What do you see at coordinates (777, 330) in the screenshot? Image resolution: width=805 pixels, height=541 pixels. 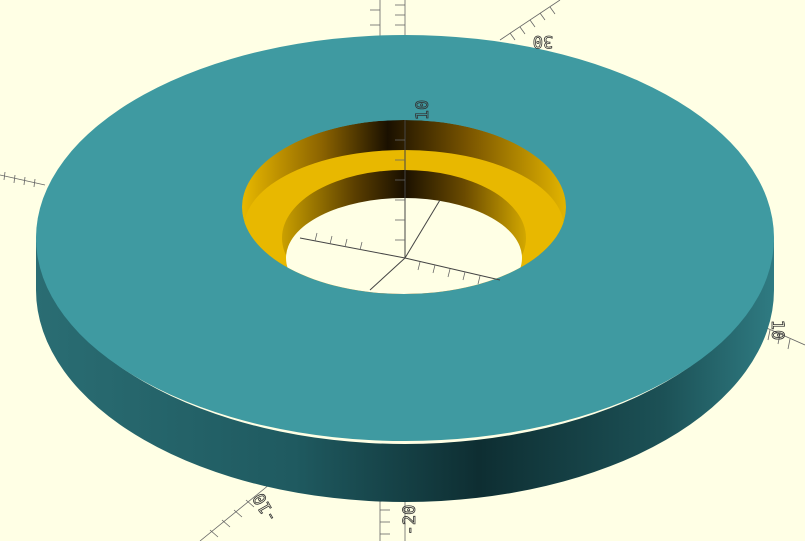 I see `axis-label-x-pos: 10` at bounding box center [777, 330].